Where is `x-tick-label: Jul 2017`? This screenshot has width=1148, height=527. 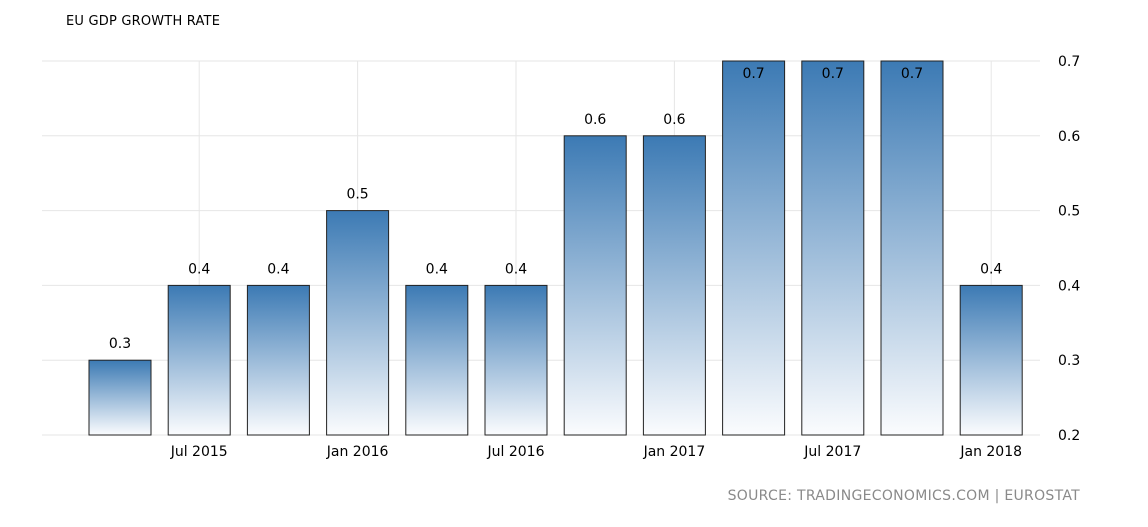
x-tick-label: Jul 2017 is located at coordinates (832, 452).